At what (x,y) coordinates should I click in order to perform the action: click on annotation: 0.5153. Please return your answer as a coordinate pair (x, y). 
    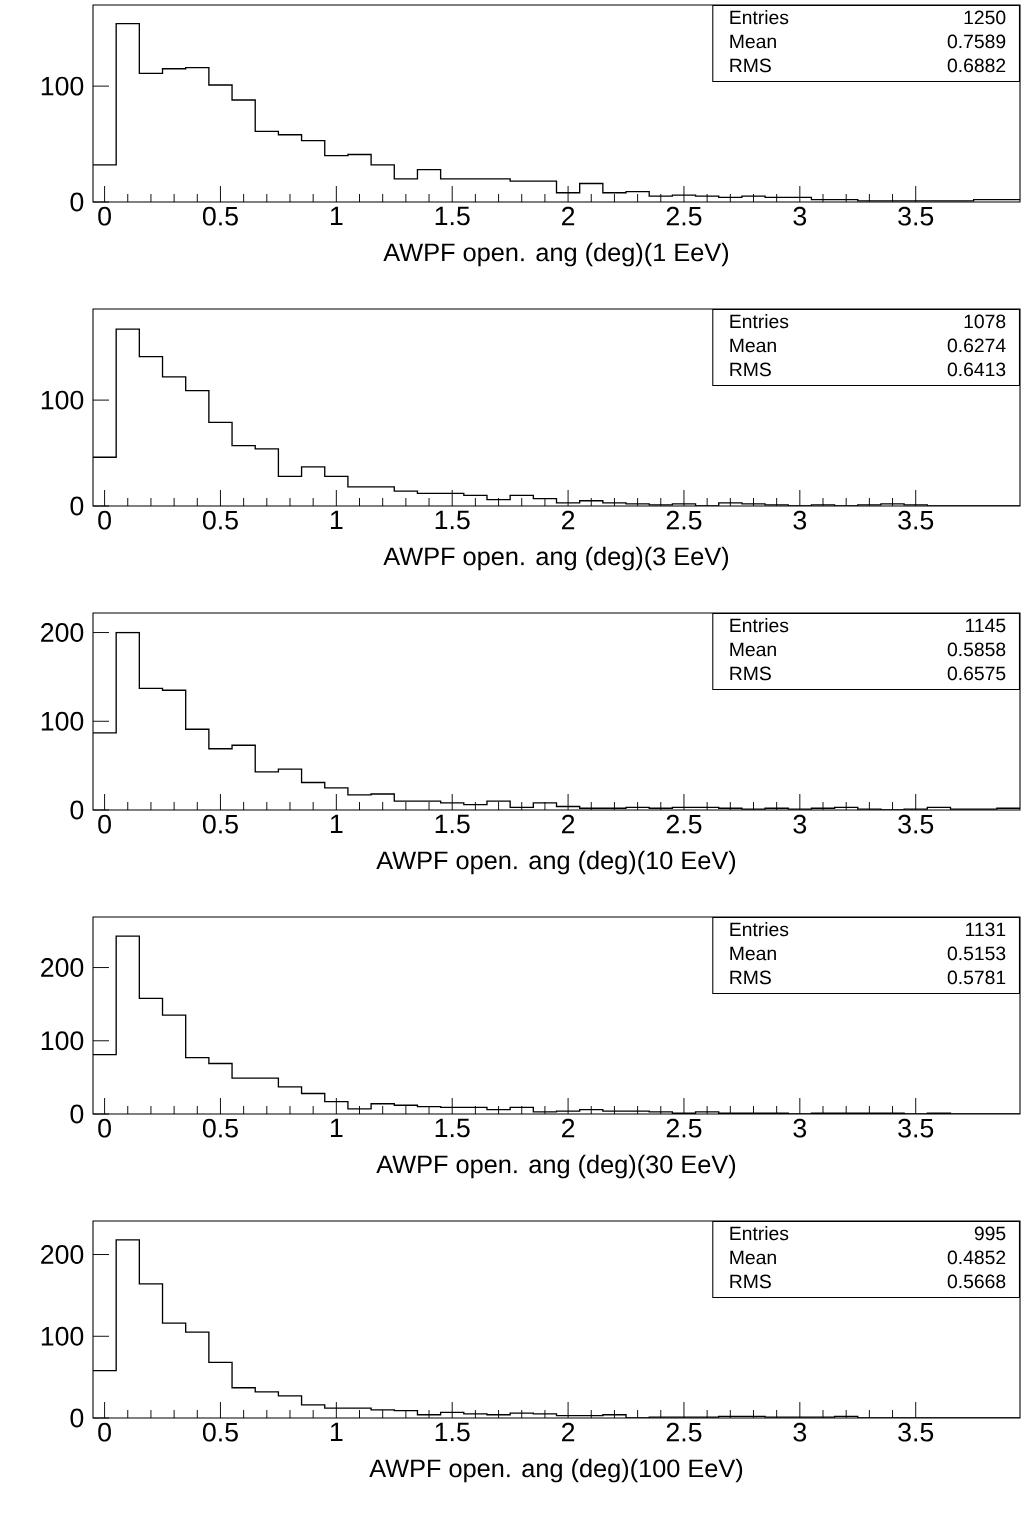
    Looking at the image, I should click on (976, 953).